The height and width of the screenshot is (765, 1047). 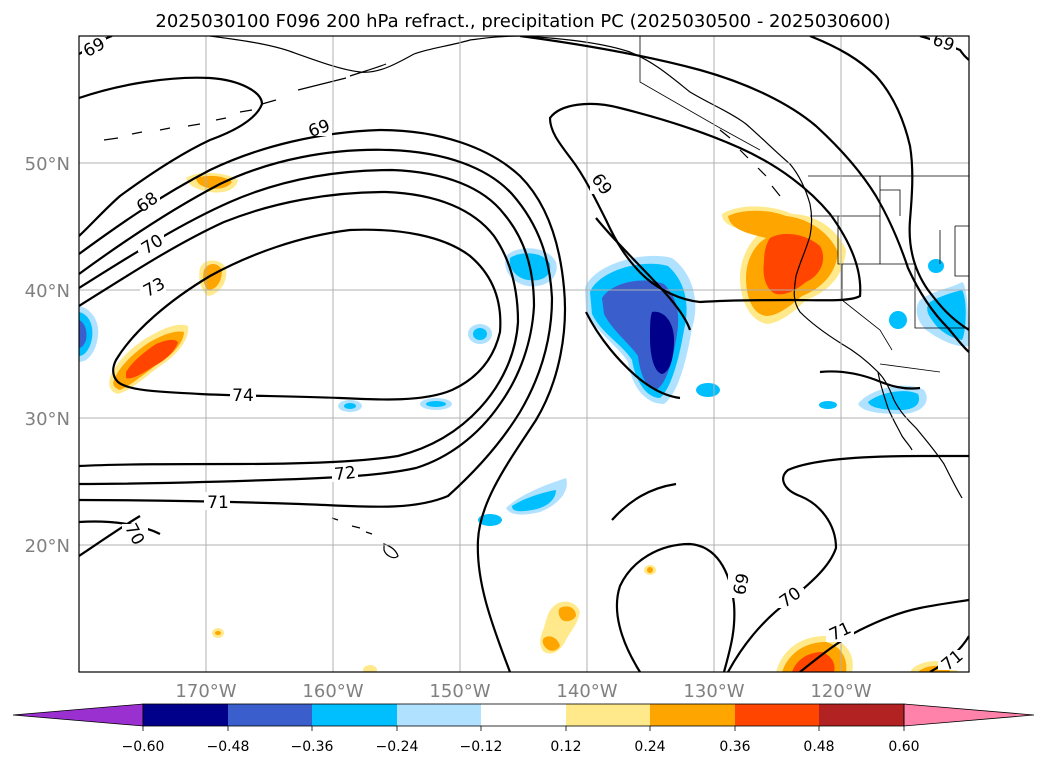 I want to click on lon-label: 150°W, so click(x=459, y=691).